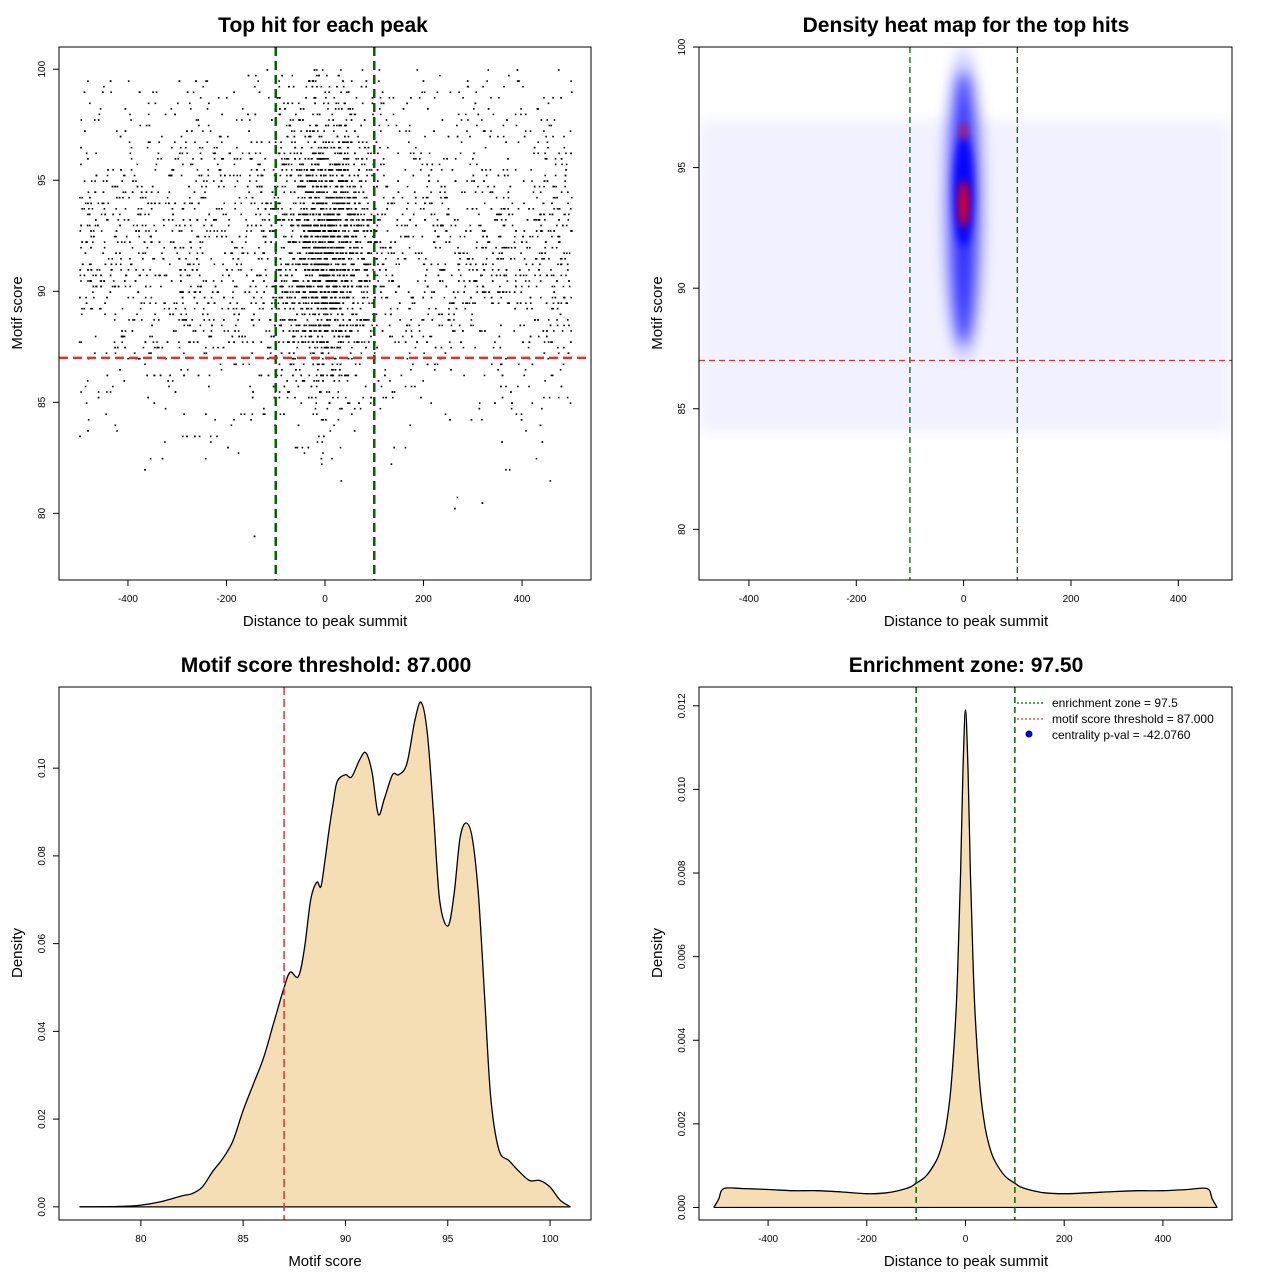  I want to click on scatter-points, so click(326, 303).